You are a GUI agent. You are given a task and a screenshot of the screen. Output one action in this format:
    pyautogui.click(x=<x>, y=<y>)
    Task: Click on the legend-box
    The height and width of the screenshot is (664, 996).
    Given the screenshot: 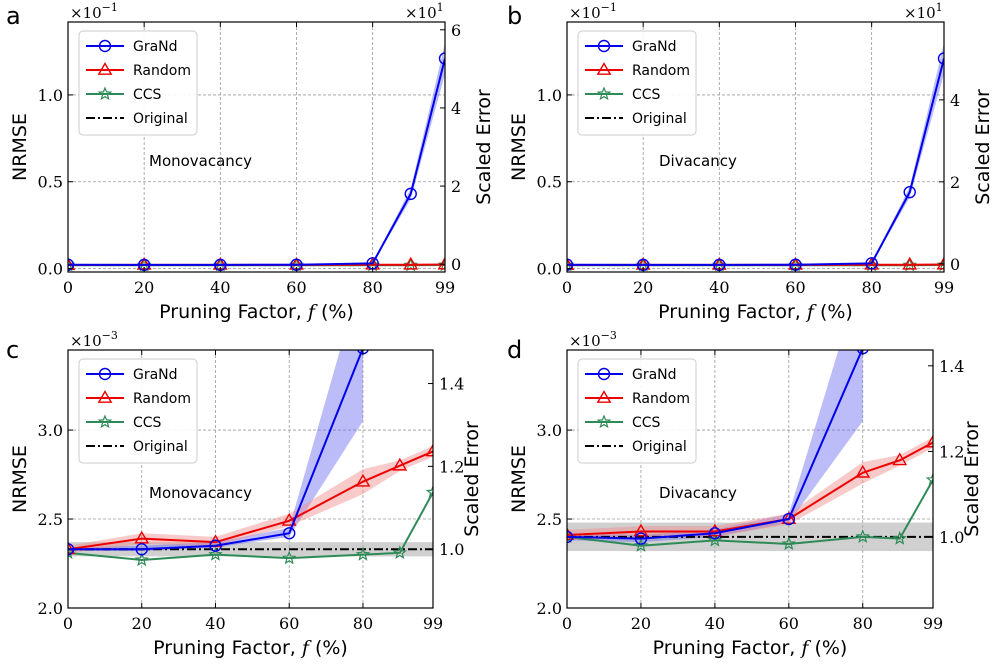 What is the action you would take?
    pyautogui.click(x=138, y=411)
    